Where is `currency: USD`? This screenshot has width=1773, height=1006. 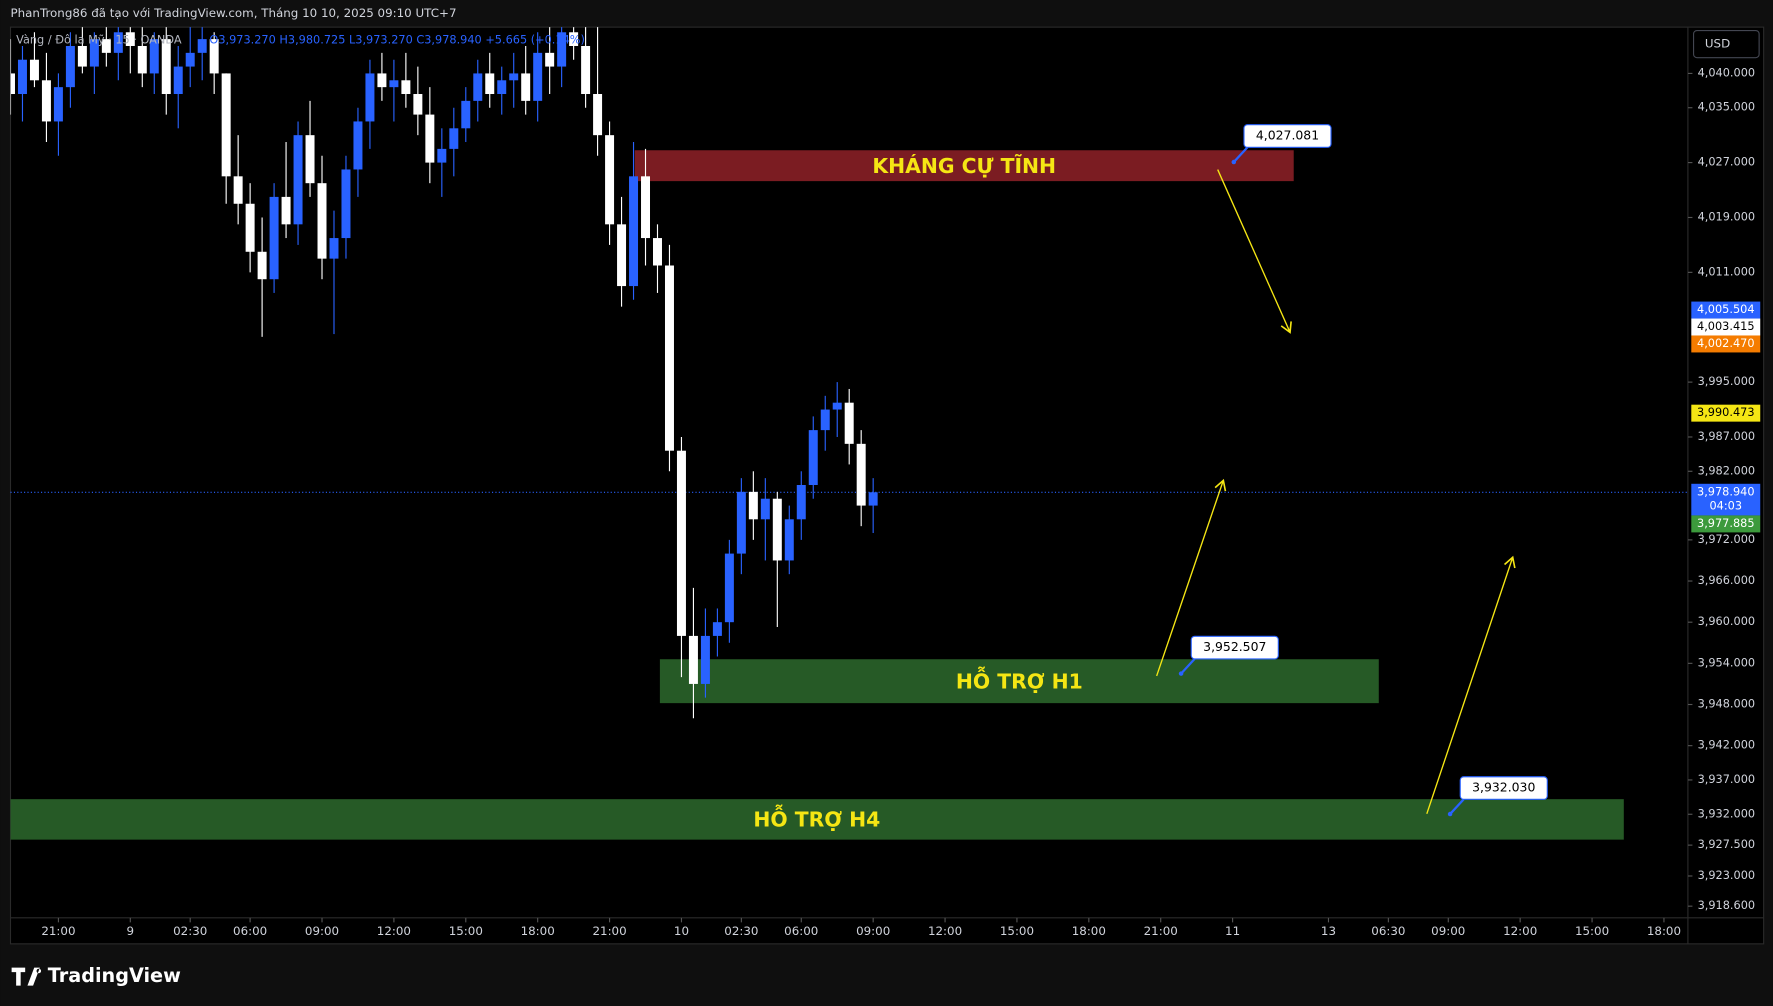
currency: USD is located at coordinates (1717, 44).